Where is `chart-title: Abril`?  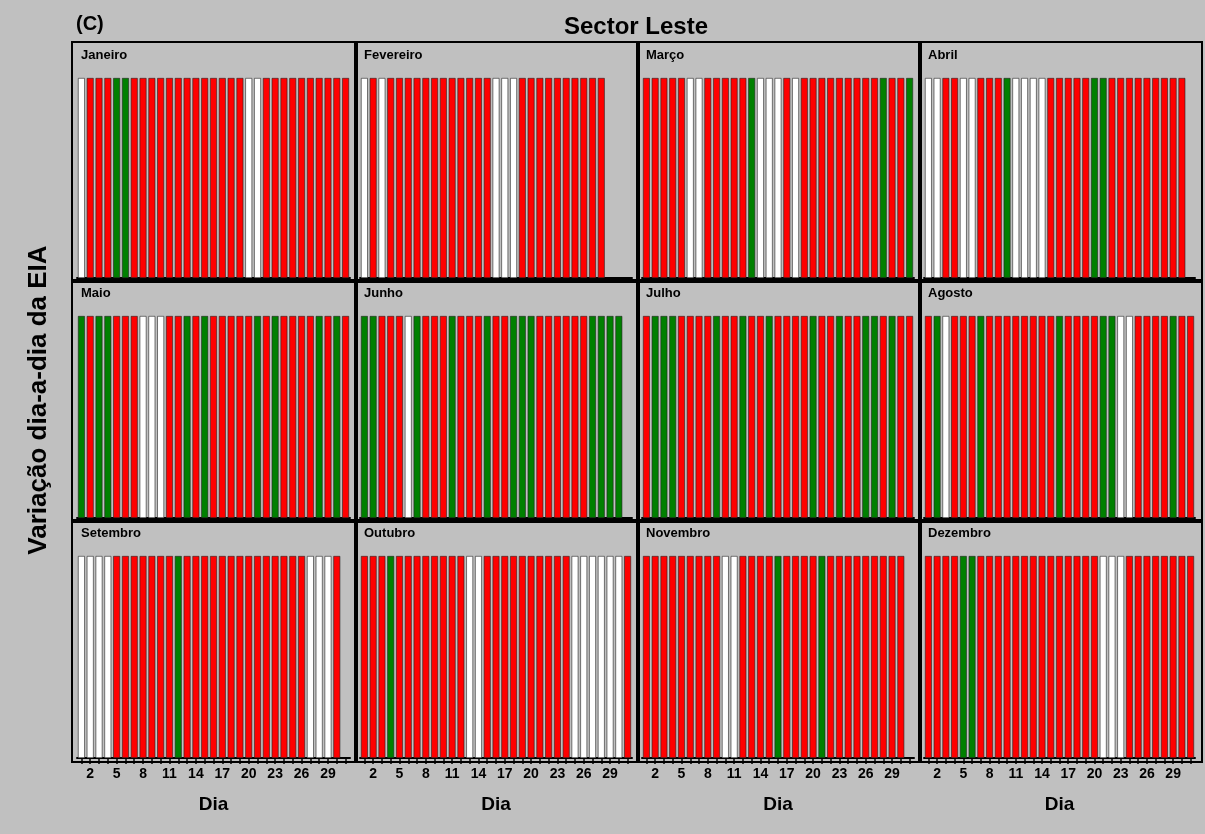
chart-title: Abril is located at coordinates (943, 54).